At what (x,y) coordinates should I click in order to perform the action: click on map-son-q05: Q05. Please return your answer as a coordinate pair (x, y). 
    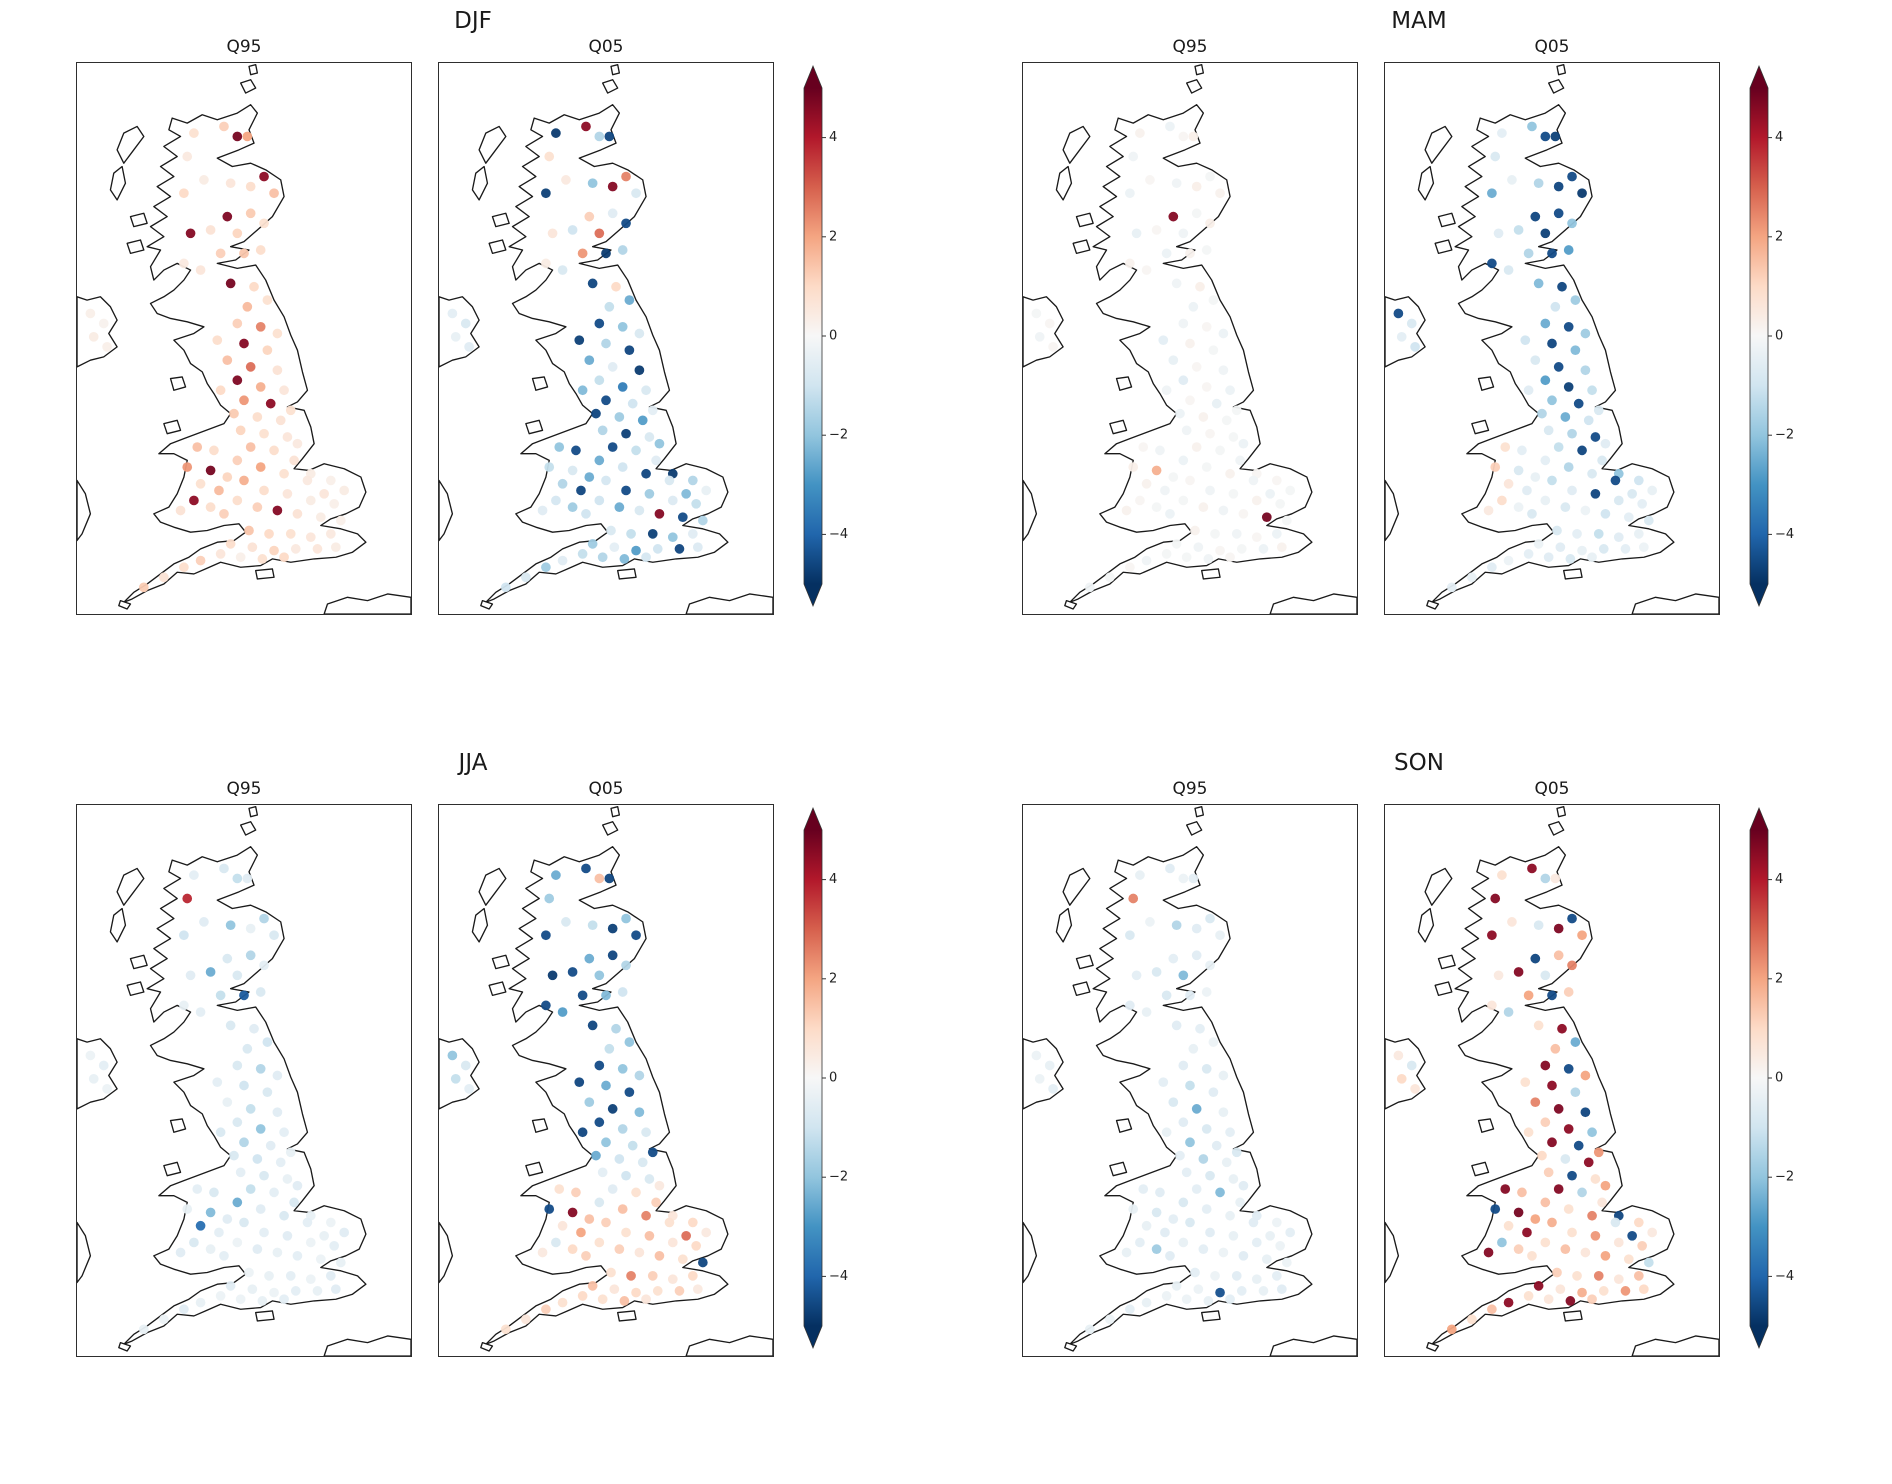
    Looking at the image, I should click on (1552, 1067).